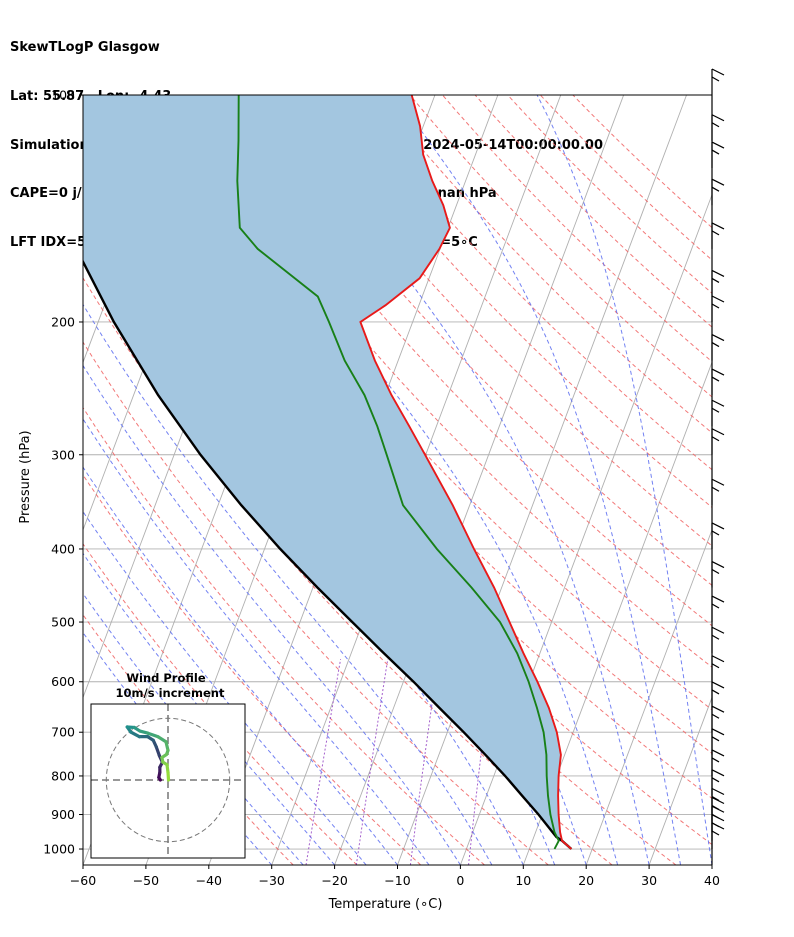  What do you see at coordinates (85, 48) in the screenshot?
I see `title: SkewTLogP Glasgow` at bounding box center [85, 48].